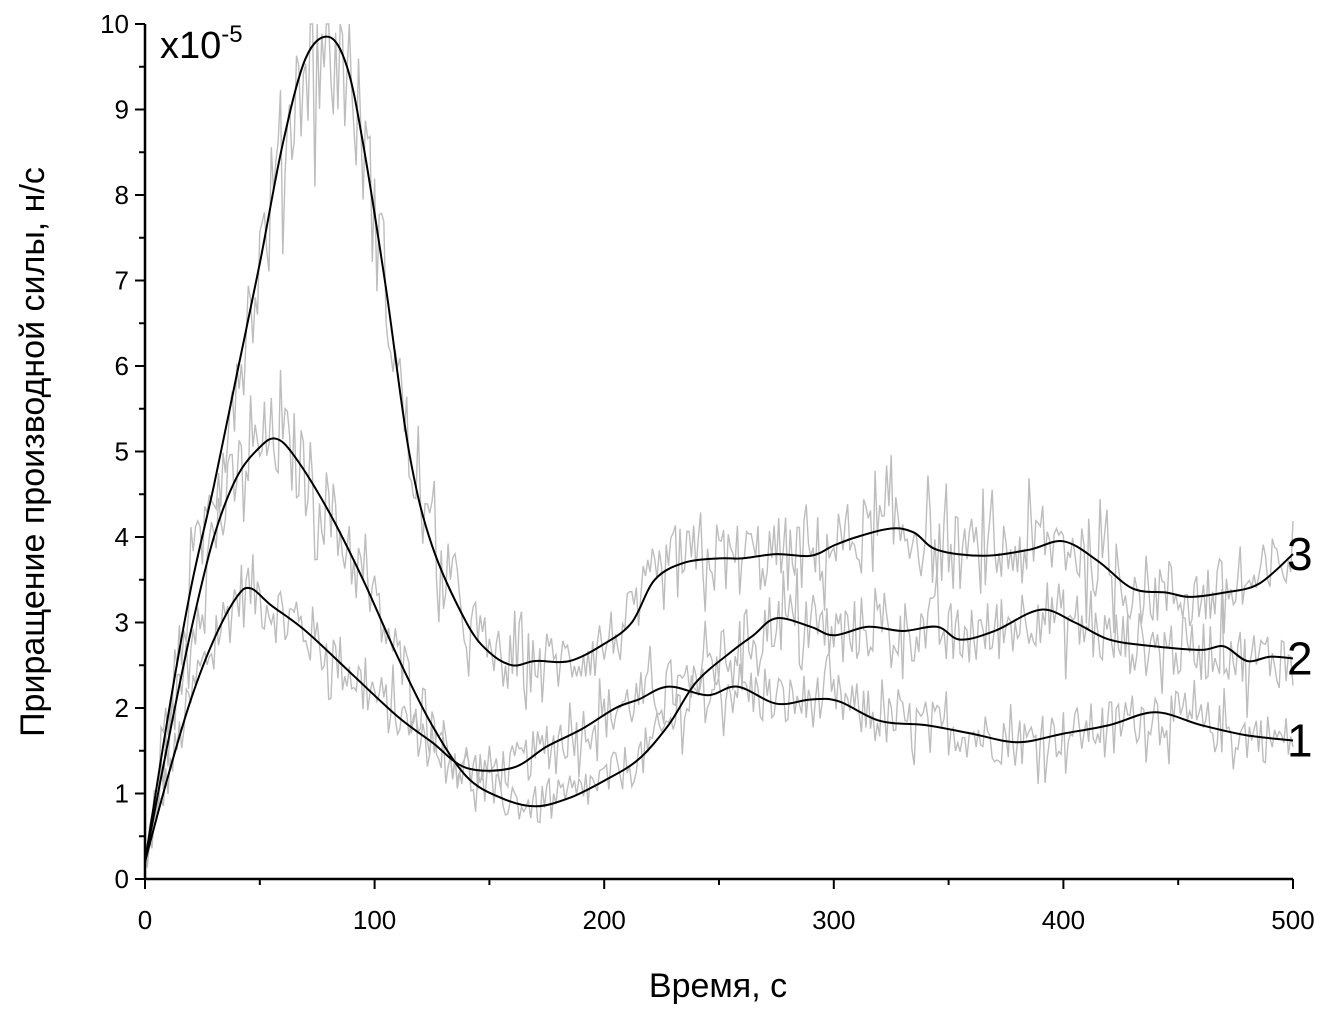 Image resolution: width=1326 pixels, height=1012 pixels. I want to click on x-tick-label: 300, so click(833, 920).